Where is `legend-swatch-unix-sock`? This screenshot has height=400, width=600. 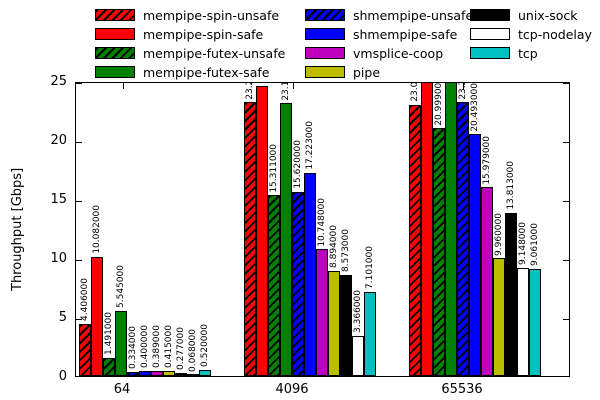 legend-swatch-unix-sock is located at coordinates (490, 15).